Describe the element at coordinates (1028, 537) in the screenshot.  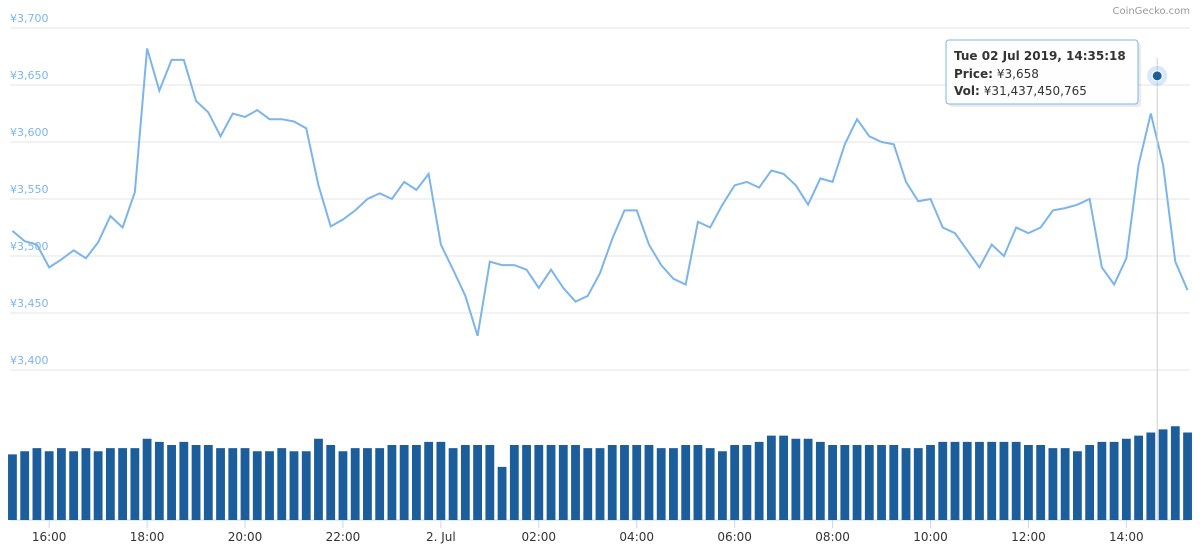
I see `x-tick-label: 12:00` at that location.